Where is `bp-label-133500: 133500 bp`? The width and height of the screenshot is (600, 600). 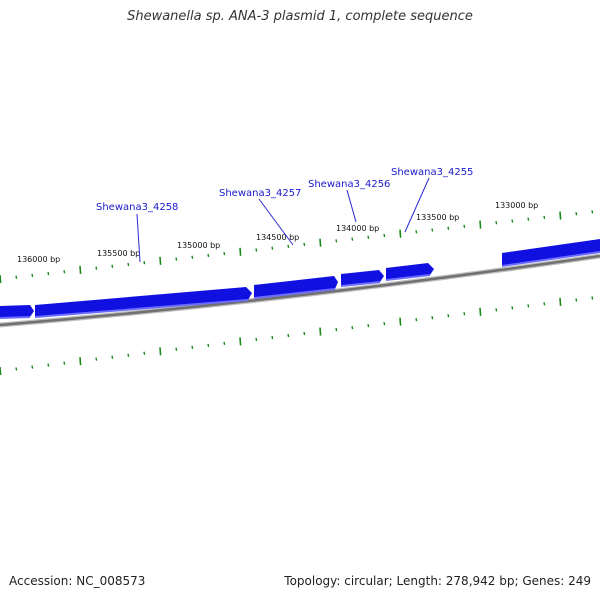
bp-label-133500: 133500 bp is located at coordinates (437, 217).